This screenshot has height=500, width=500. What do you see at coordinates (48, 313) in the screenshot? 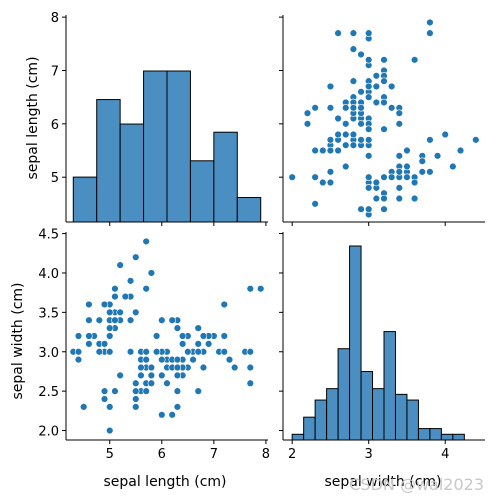
I see `ytick-row2: 3.5` at bounding box center [48, 313].